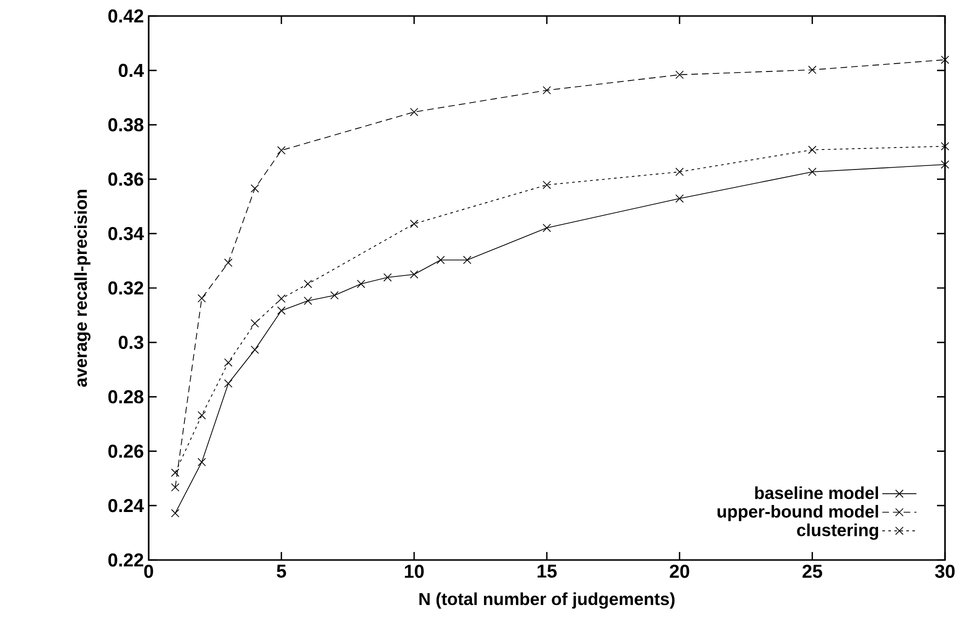 This screenshot has height=643, width=960. I want to click on x-tick-label: 10, so click(414, 571).